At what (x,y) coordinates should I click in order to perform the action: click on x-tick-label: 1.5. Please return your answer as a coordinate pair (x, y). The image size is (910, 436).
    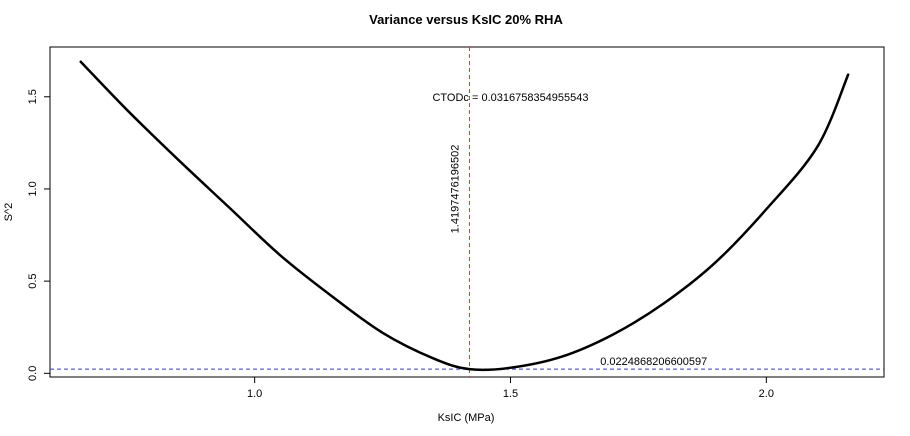
    Looking at the image, I should click on (510, 394).